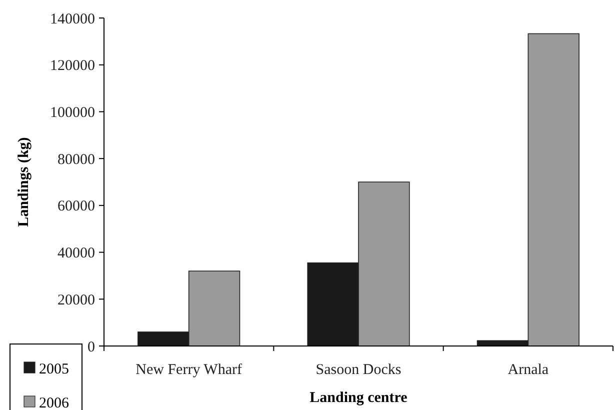 The image size is (615, 410). Describe the element at coordinates (359, 398) in the screenshot. I see `x-axis-title: Landing centre` at that location.